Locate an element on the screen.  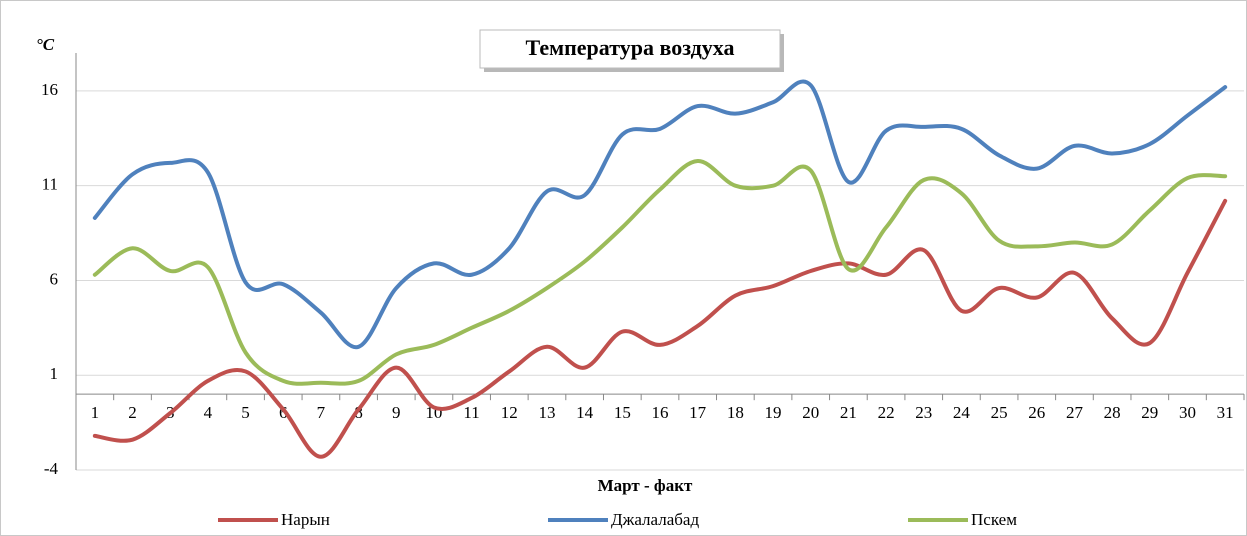
x-tick-label: 13 is located at coordinates (546, 412).